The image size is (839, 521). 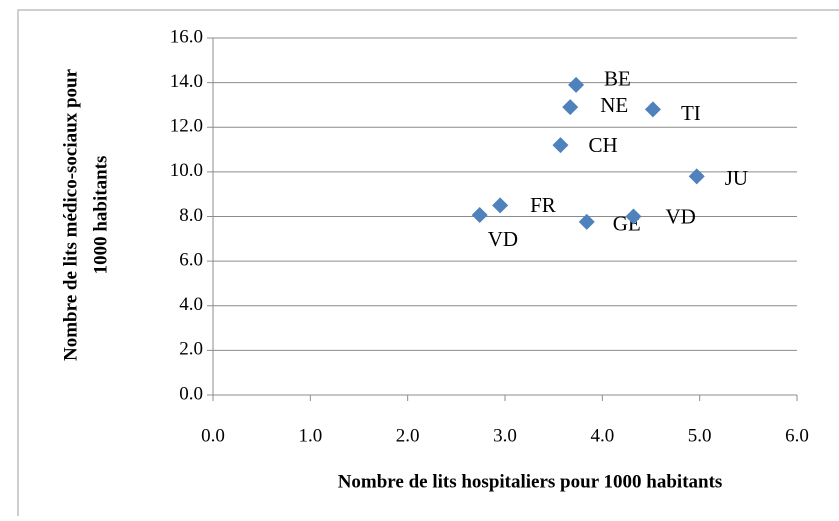 I want to click on point-label: FR, so click(x=543, y=205).